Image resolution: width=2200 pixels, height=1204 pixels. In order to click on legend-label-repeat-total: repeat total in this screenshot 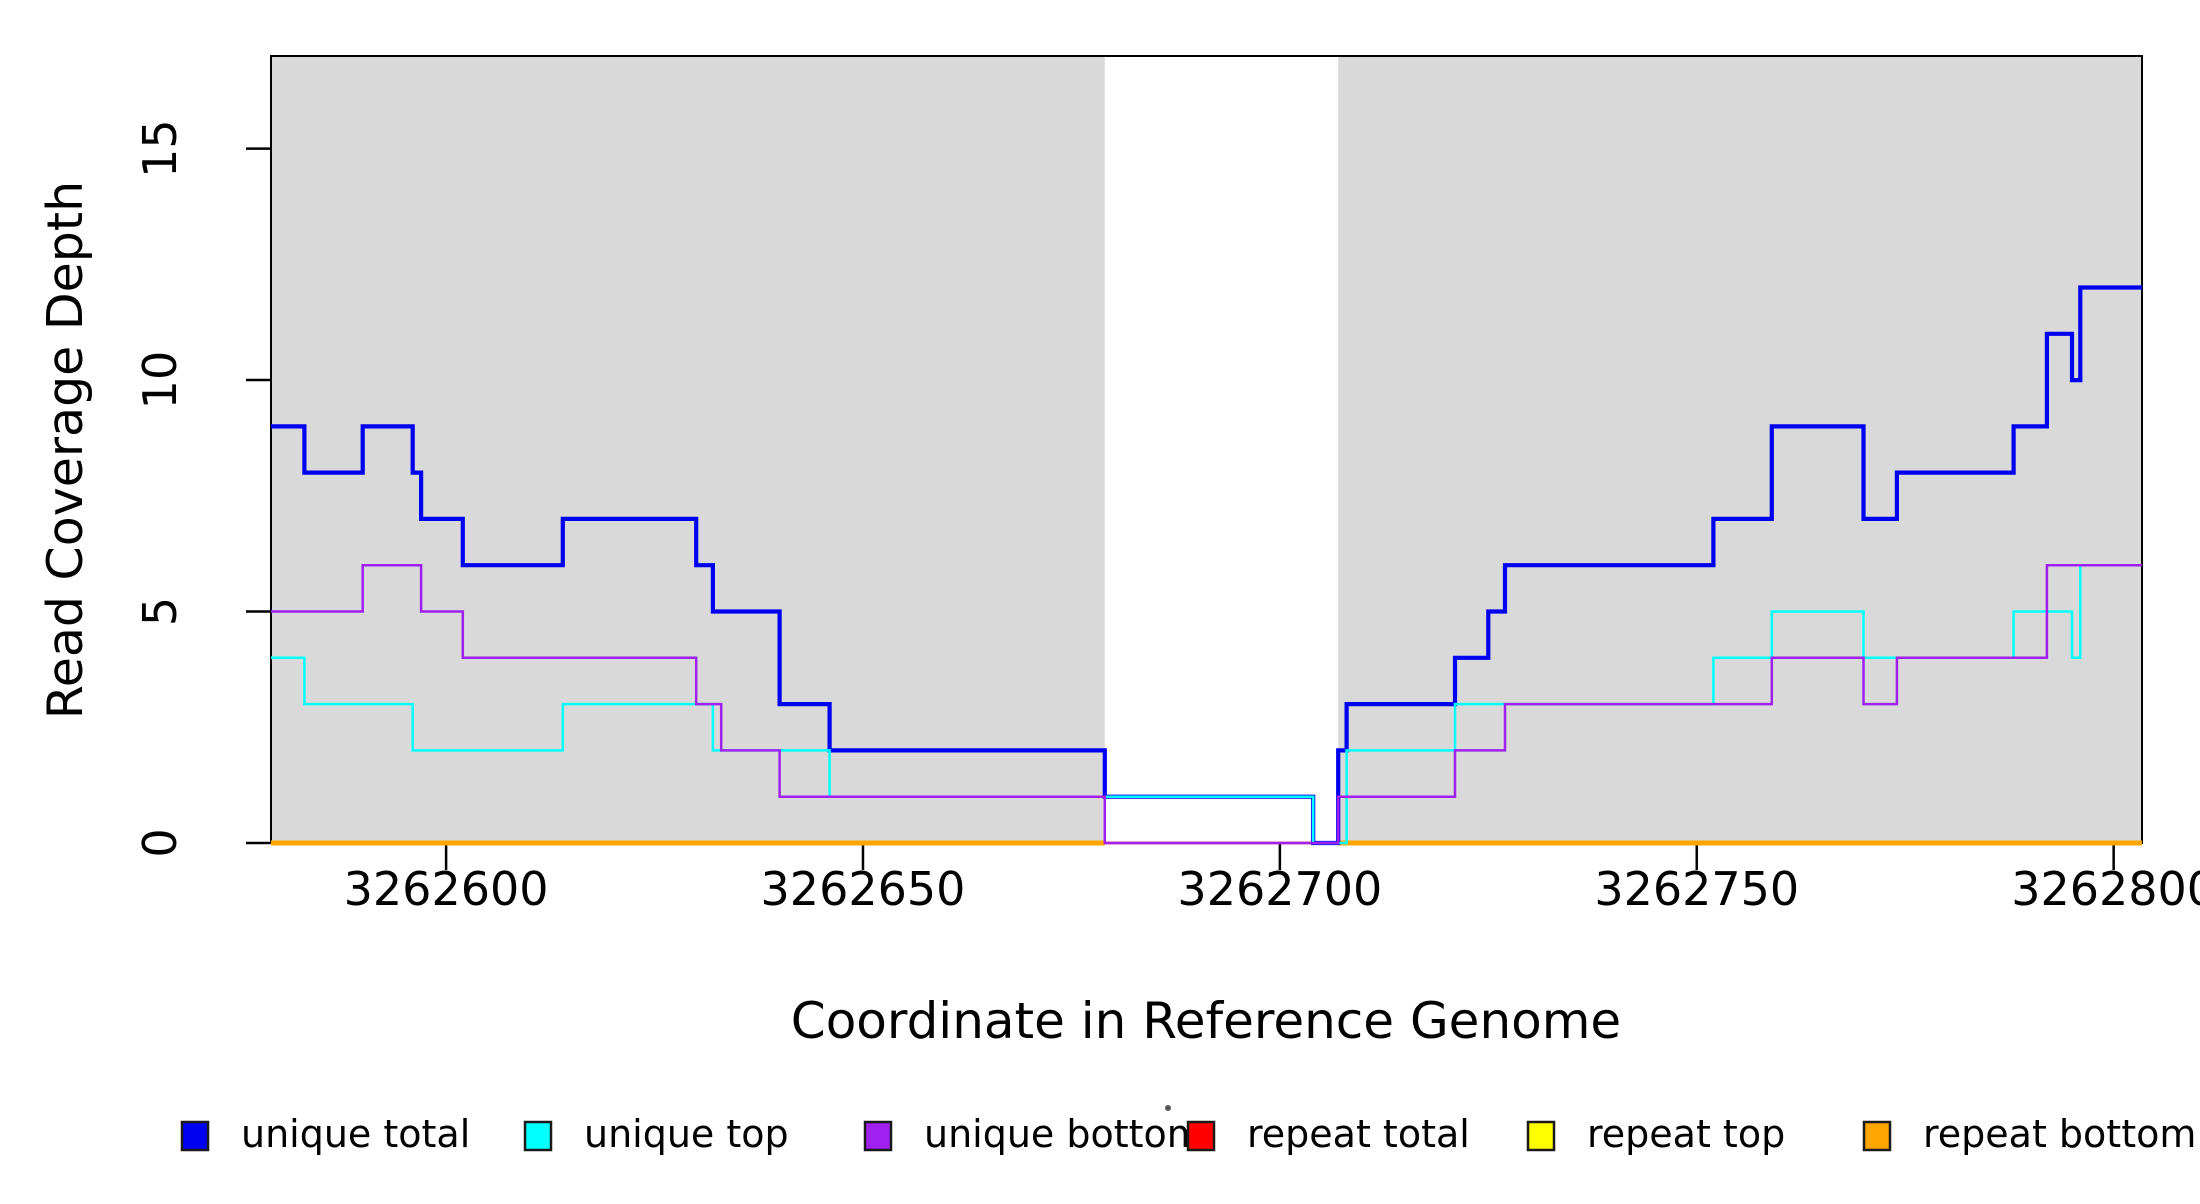, I will do `click(1358, 1134)`.